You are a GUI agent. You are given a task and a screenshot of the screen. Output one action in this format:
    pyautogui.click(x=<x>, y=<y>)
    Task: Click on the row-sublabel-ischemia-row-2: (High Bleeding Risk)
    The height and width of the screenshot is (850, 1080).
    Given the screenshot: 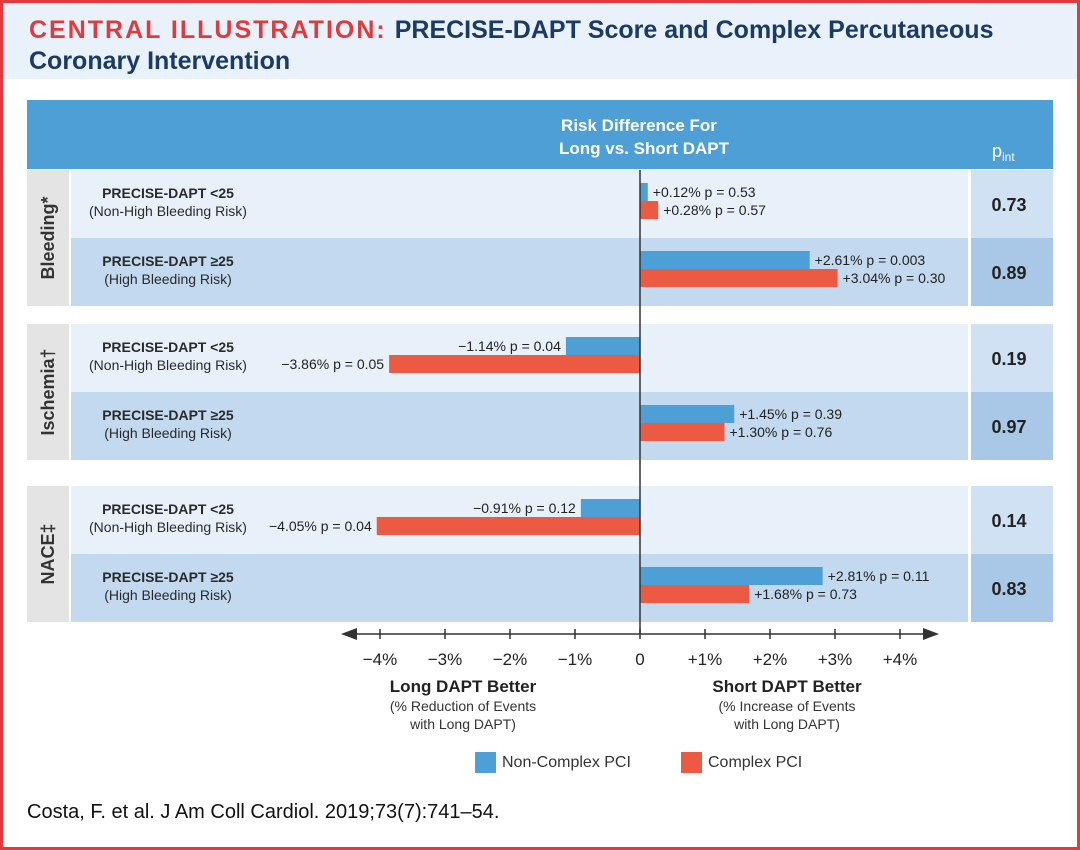 What is the action you would take?
    pyautogui.click(x=168, y=433)
    